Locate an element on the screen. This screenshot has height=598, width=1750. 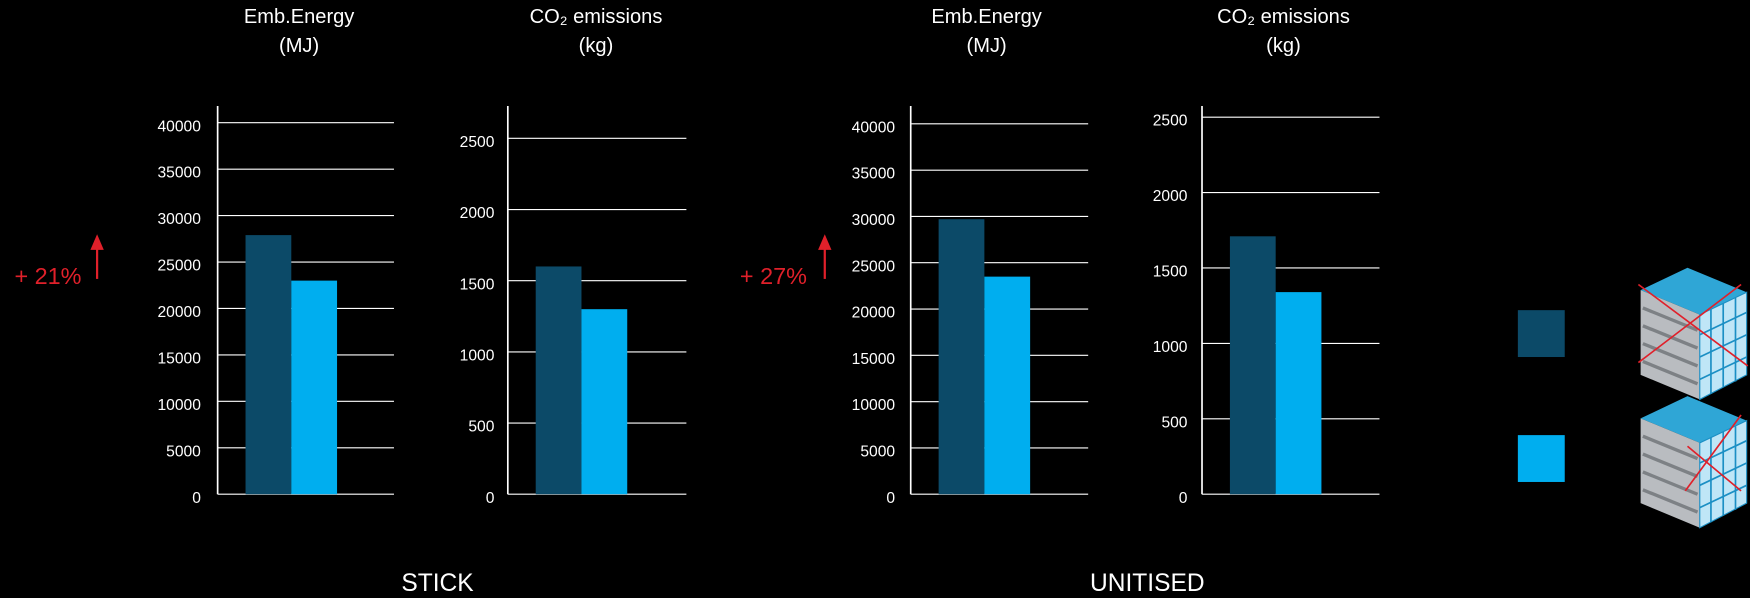
legend-icons is located at coordinates (1693, 398).